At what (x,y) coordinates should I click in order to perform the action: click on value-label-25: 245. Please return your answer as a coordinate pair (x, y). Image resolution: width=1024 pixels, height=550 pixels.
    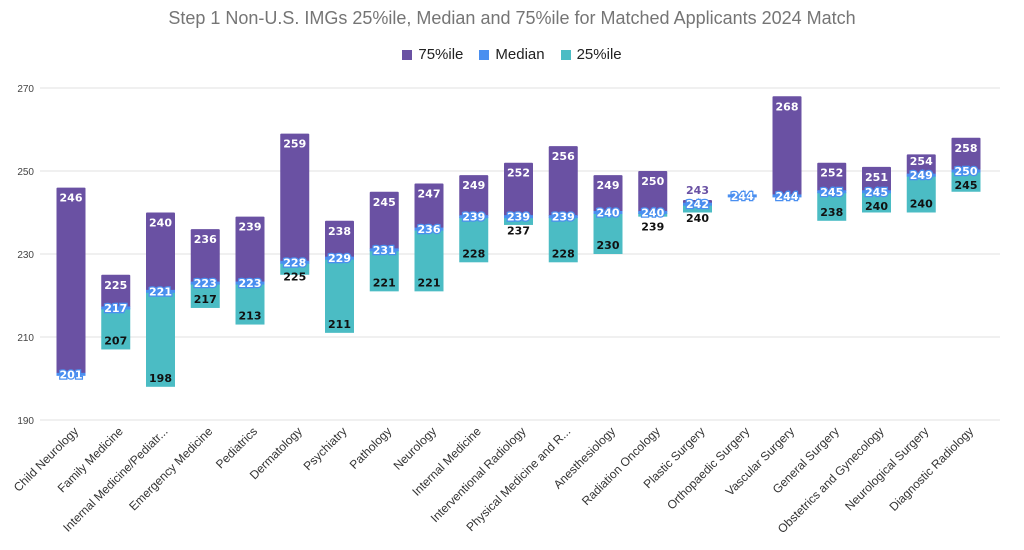
    Looking at the image, I should click on (966, 185).